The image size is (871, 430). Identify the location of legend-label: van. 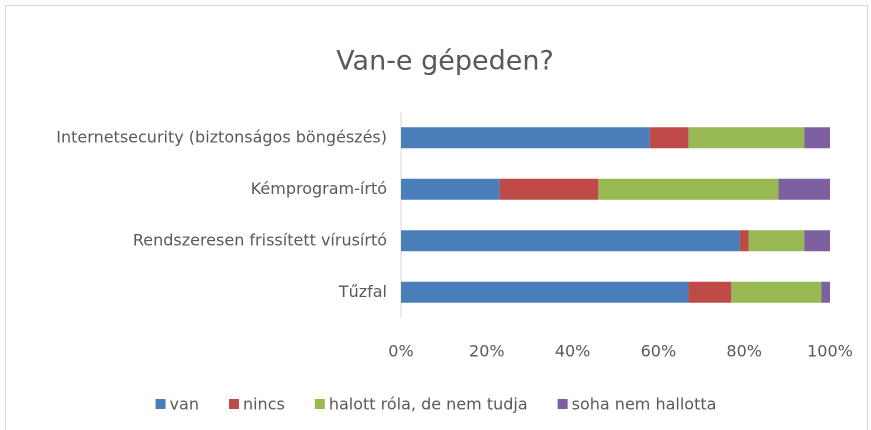
(184, 404).